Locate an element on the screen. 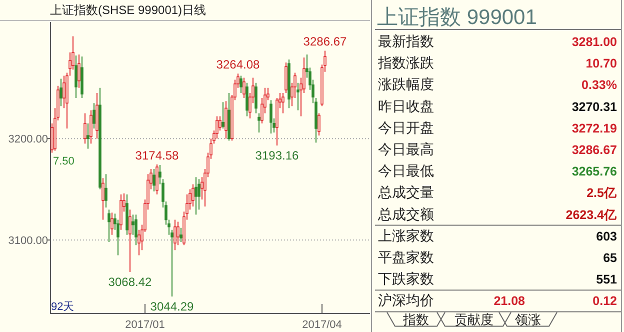 The height and width of the screenshot is (332, 624). text: 贡献度 is located at coordinates (474, 320).